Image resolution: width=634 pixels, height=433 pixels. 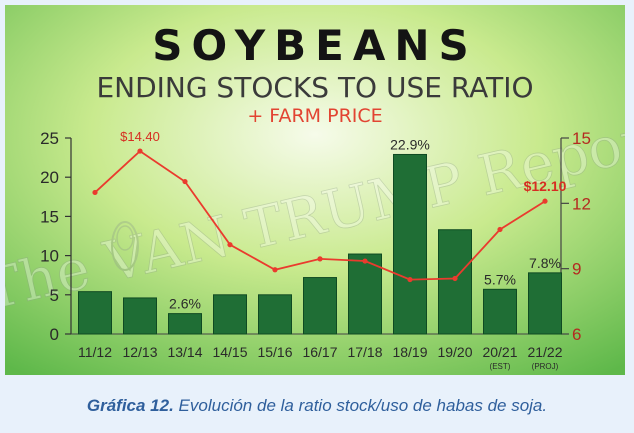 I want to click on chart-title: SOYBEANS, so click(x=314, y=45).